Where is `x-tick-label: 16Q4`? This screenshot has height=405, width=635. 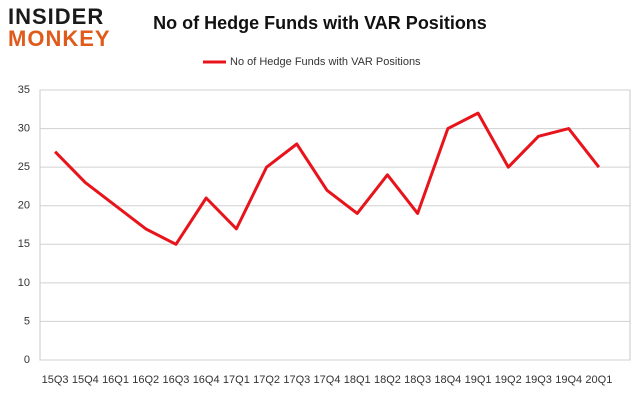
x-tick-label: 16Q4 is located at coordinates (206, 380).